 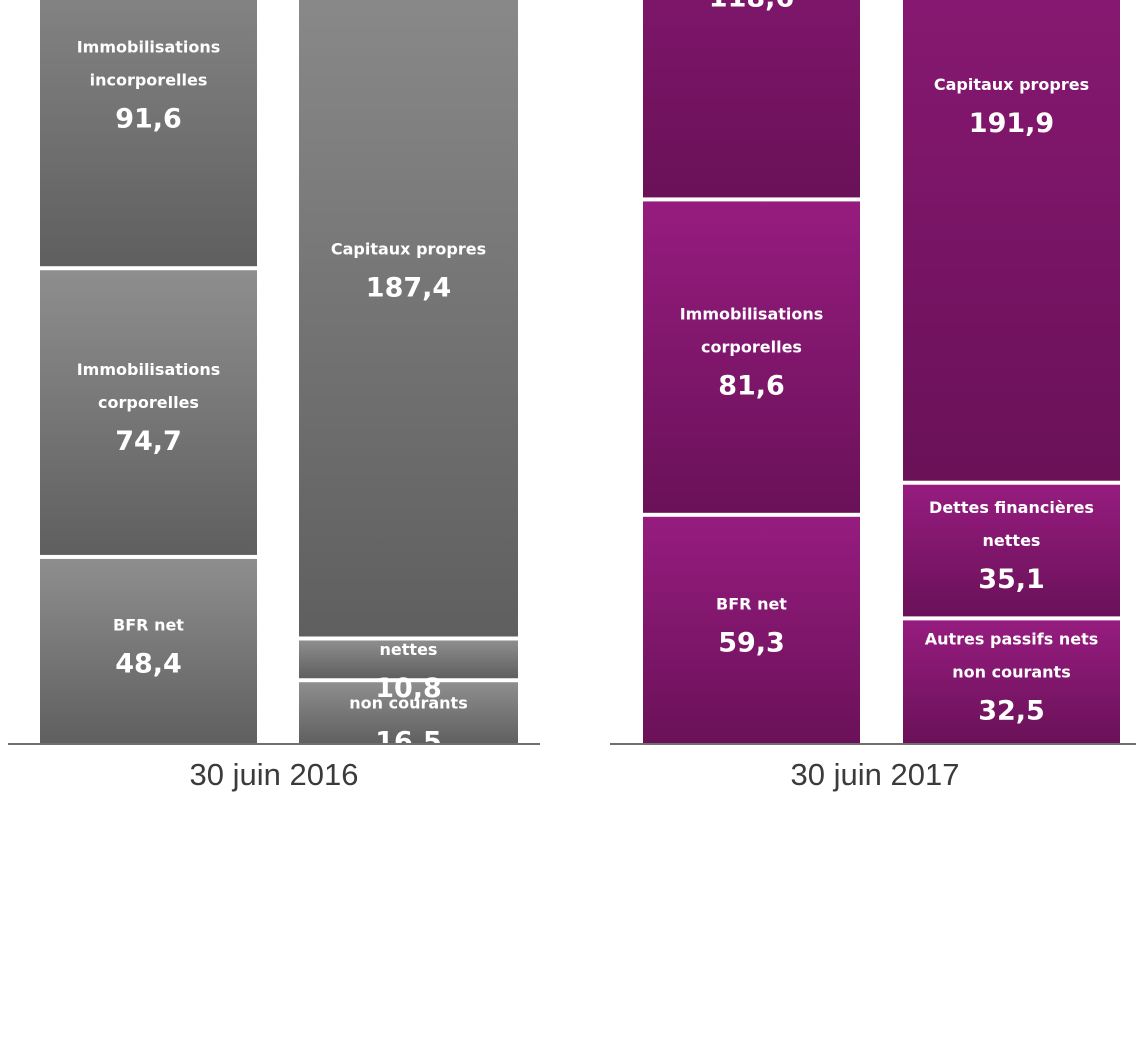 What do you see at coordinates (148, 119) in the screenshot?
I see `segment-value-immobilisations-incorporelles-30-juin-2016: 91,6` at bounding box center [148, 119].